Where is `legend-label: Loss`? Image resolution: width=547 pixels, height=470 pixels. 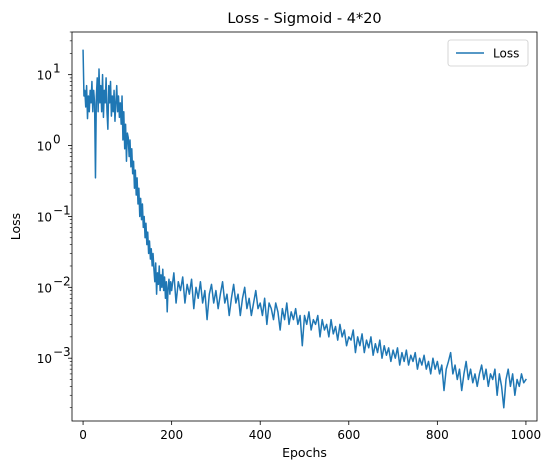 legend-label: Loss is located at coordinates (506, 54).